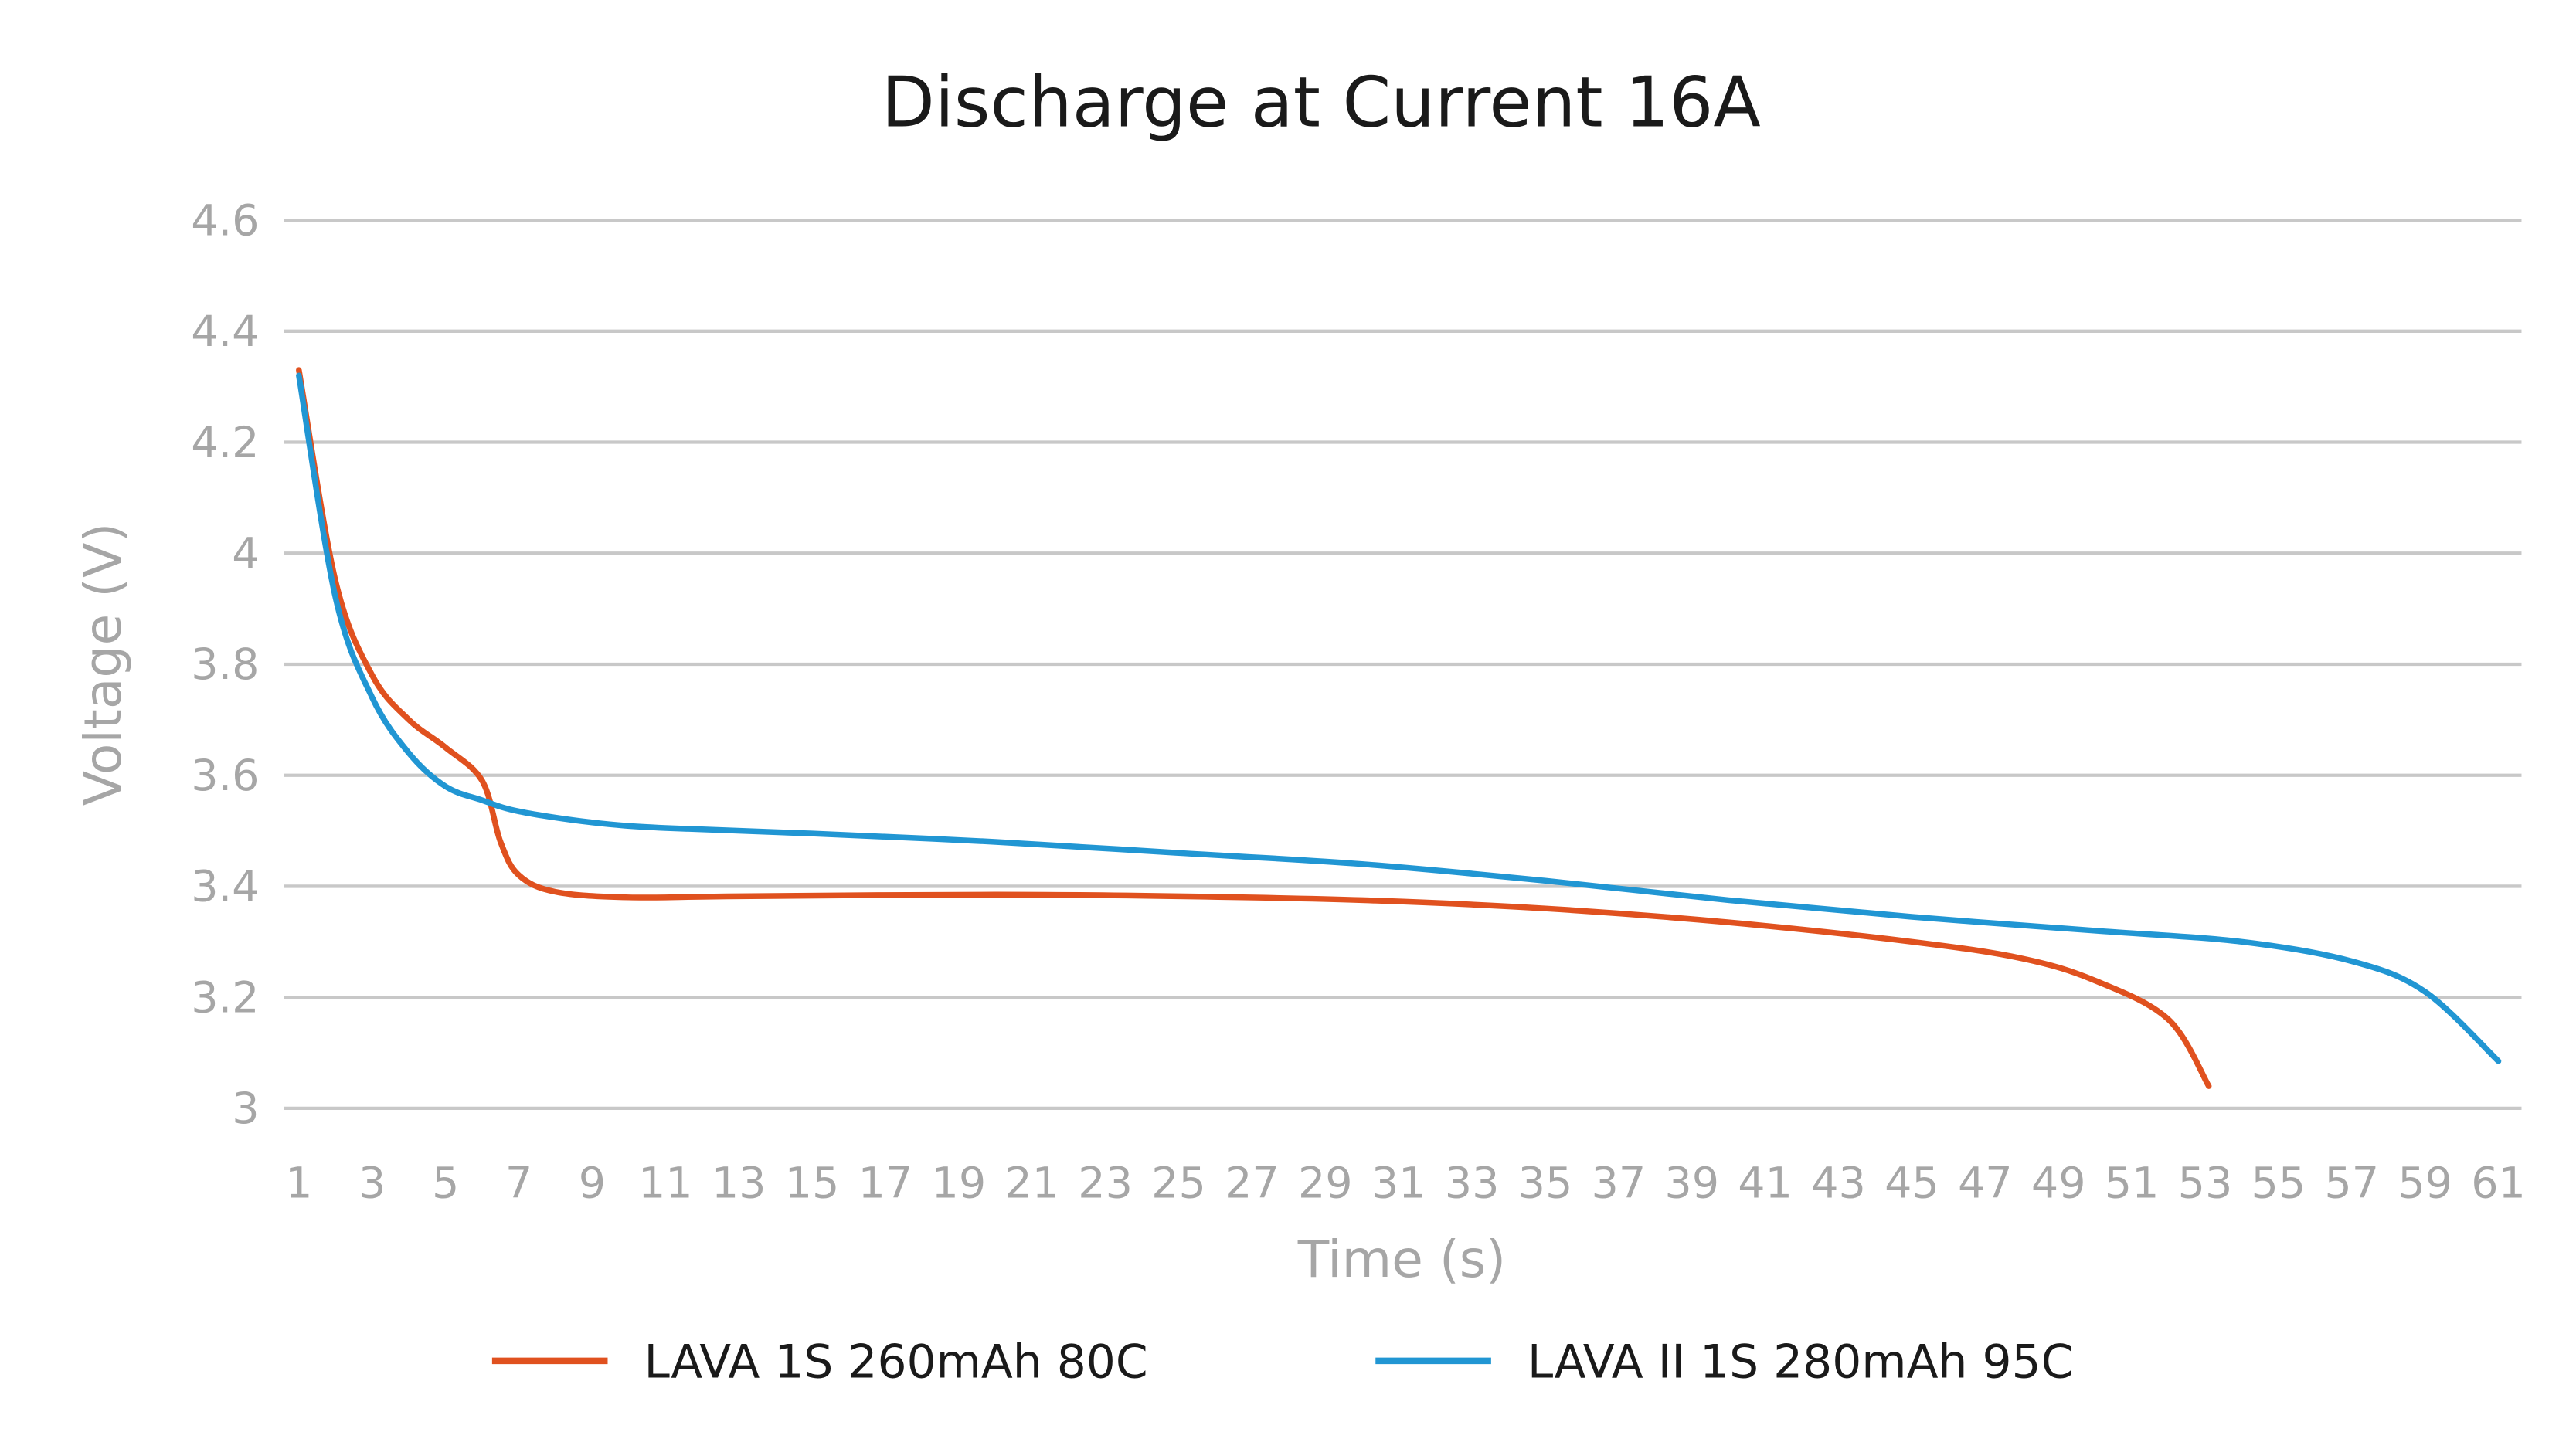 The height and width of the screenshot is (1449, 2576). Describe the element at coordinates (1401, 1259) in the screenshot. I see `x-axis-title: Time (s)` at that location.